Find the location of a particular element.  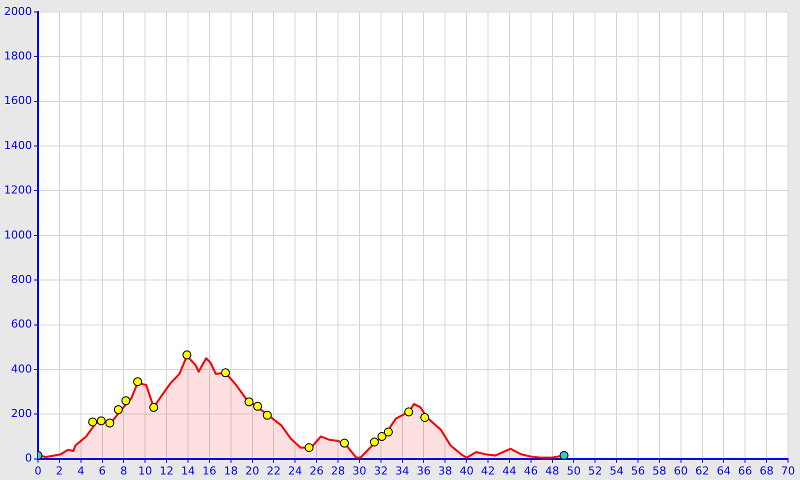

x-tick-label: 14 is located at coordinates (187, 471).